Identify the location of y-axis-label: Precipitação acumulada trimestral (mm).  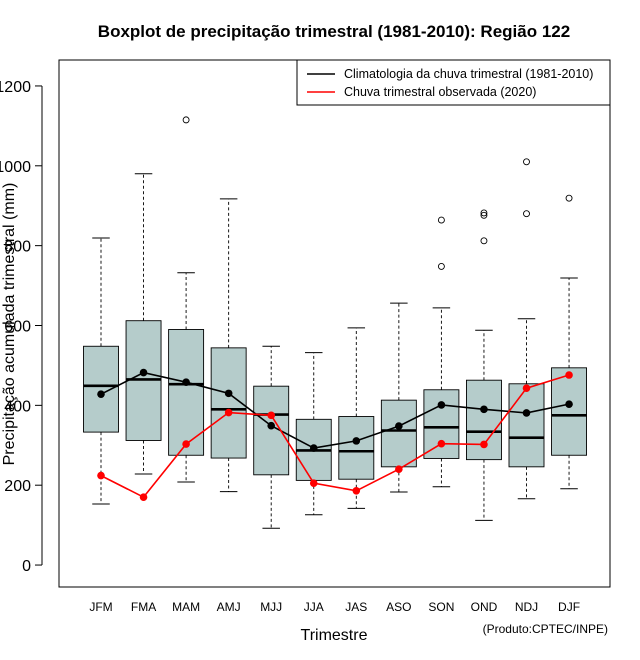
(9, 324).